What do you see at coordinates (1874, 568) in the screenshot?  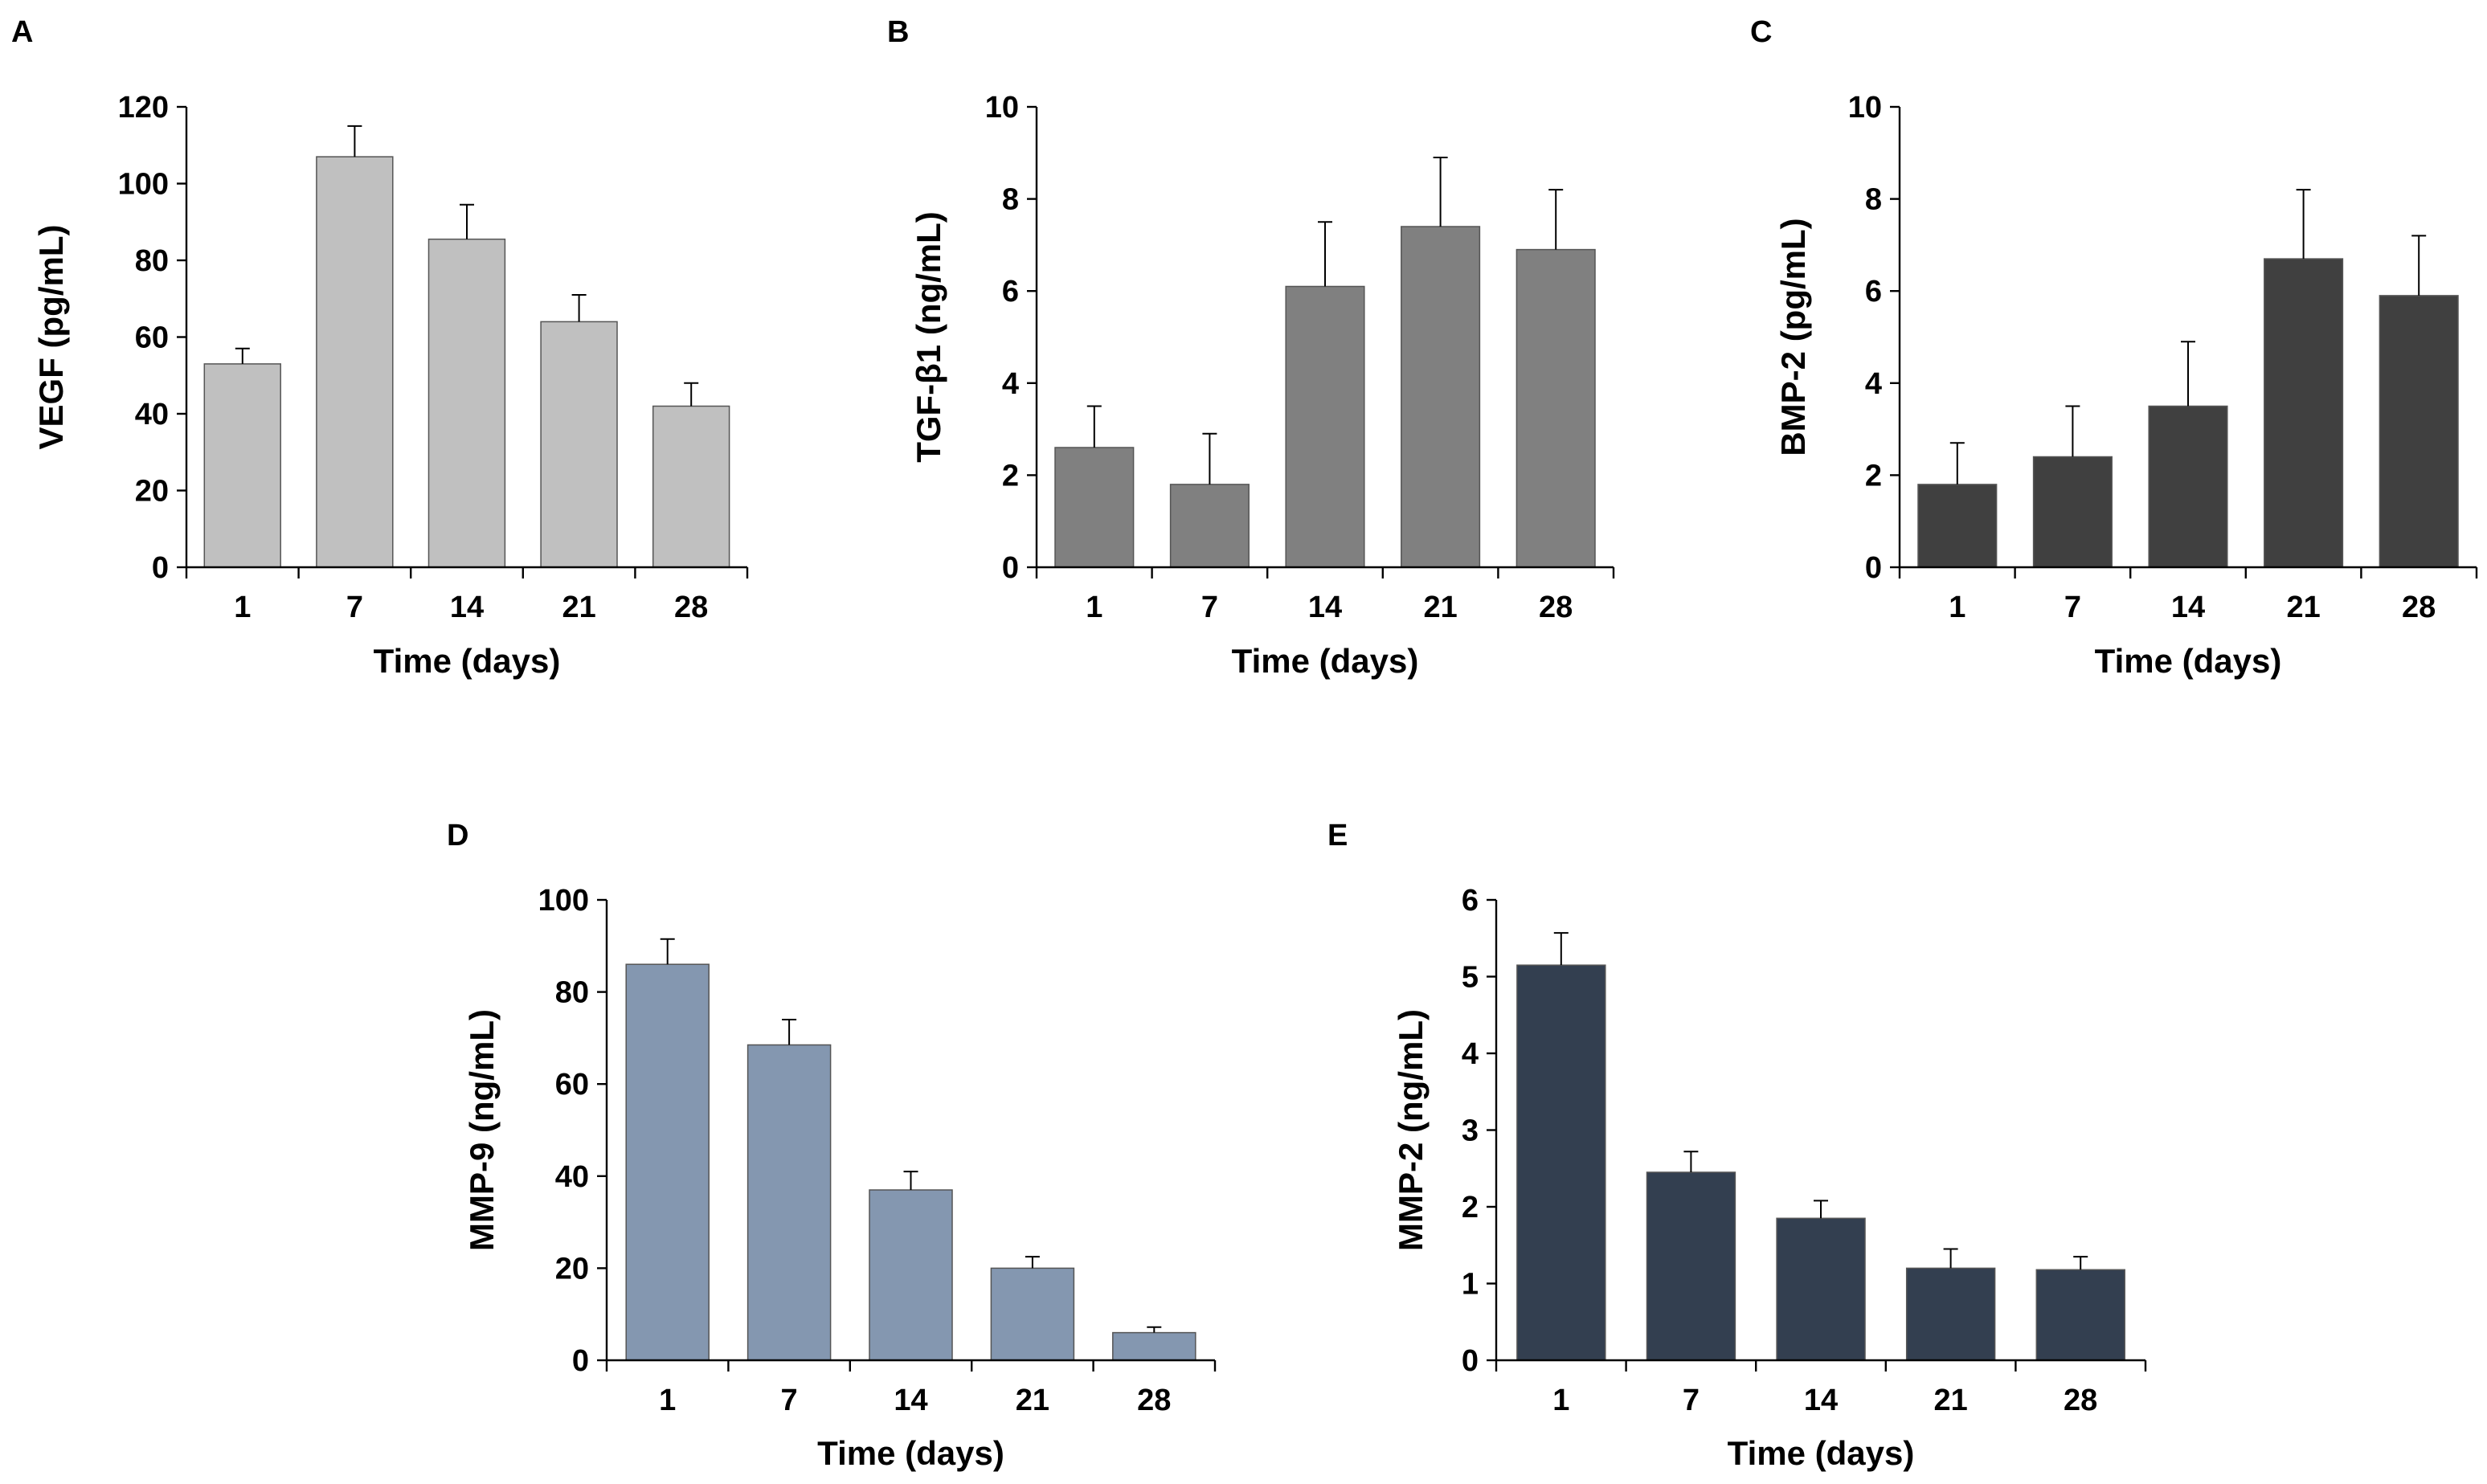 I see `y-tick-label-c: 0` at bounding box center [1874, 568].